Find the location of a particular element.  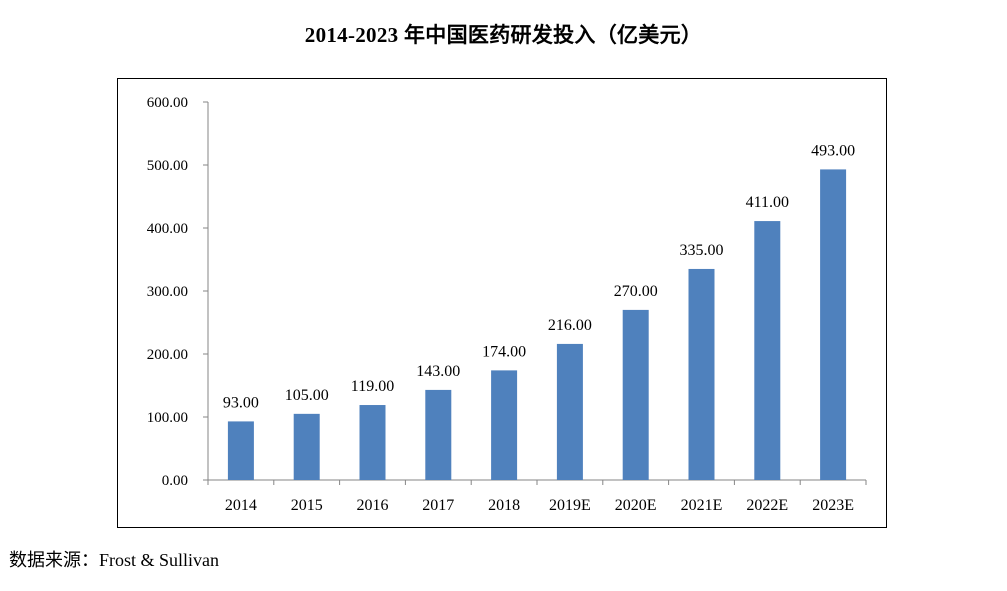

bar-value-label: 411.00 is located at coordinates (767, 202).